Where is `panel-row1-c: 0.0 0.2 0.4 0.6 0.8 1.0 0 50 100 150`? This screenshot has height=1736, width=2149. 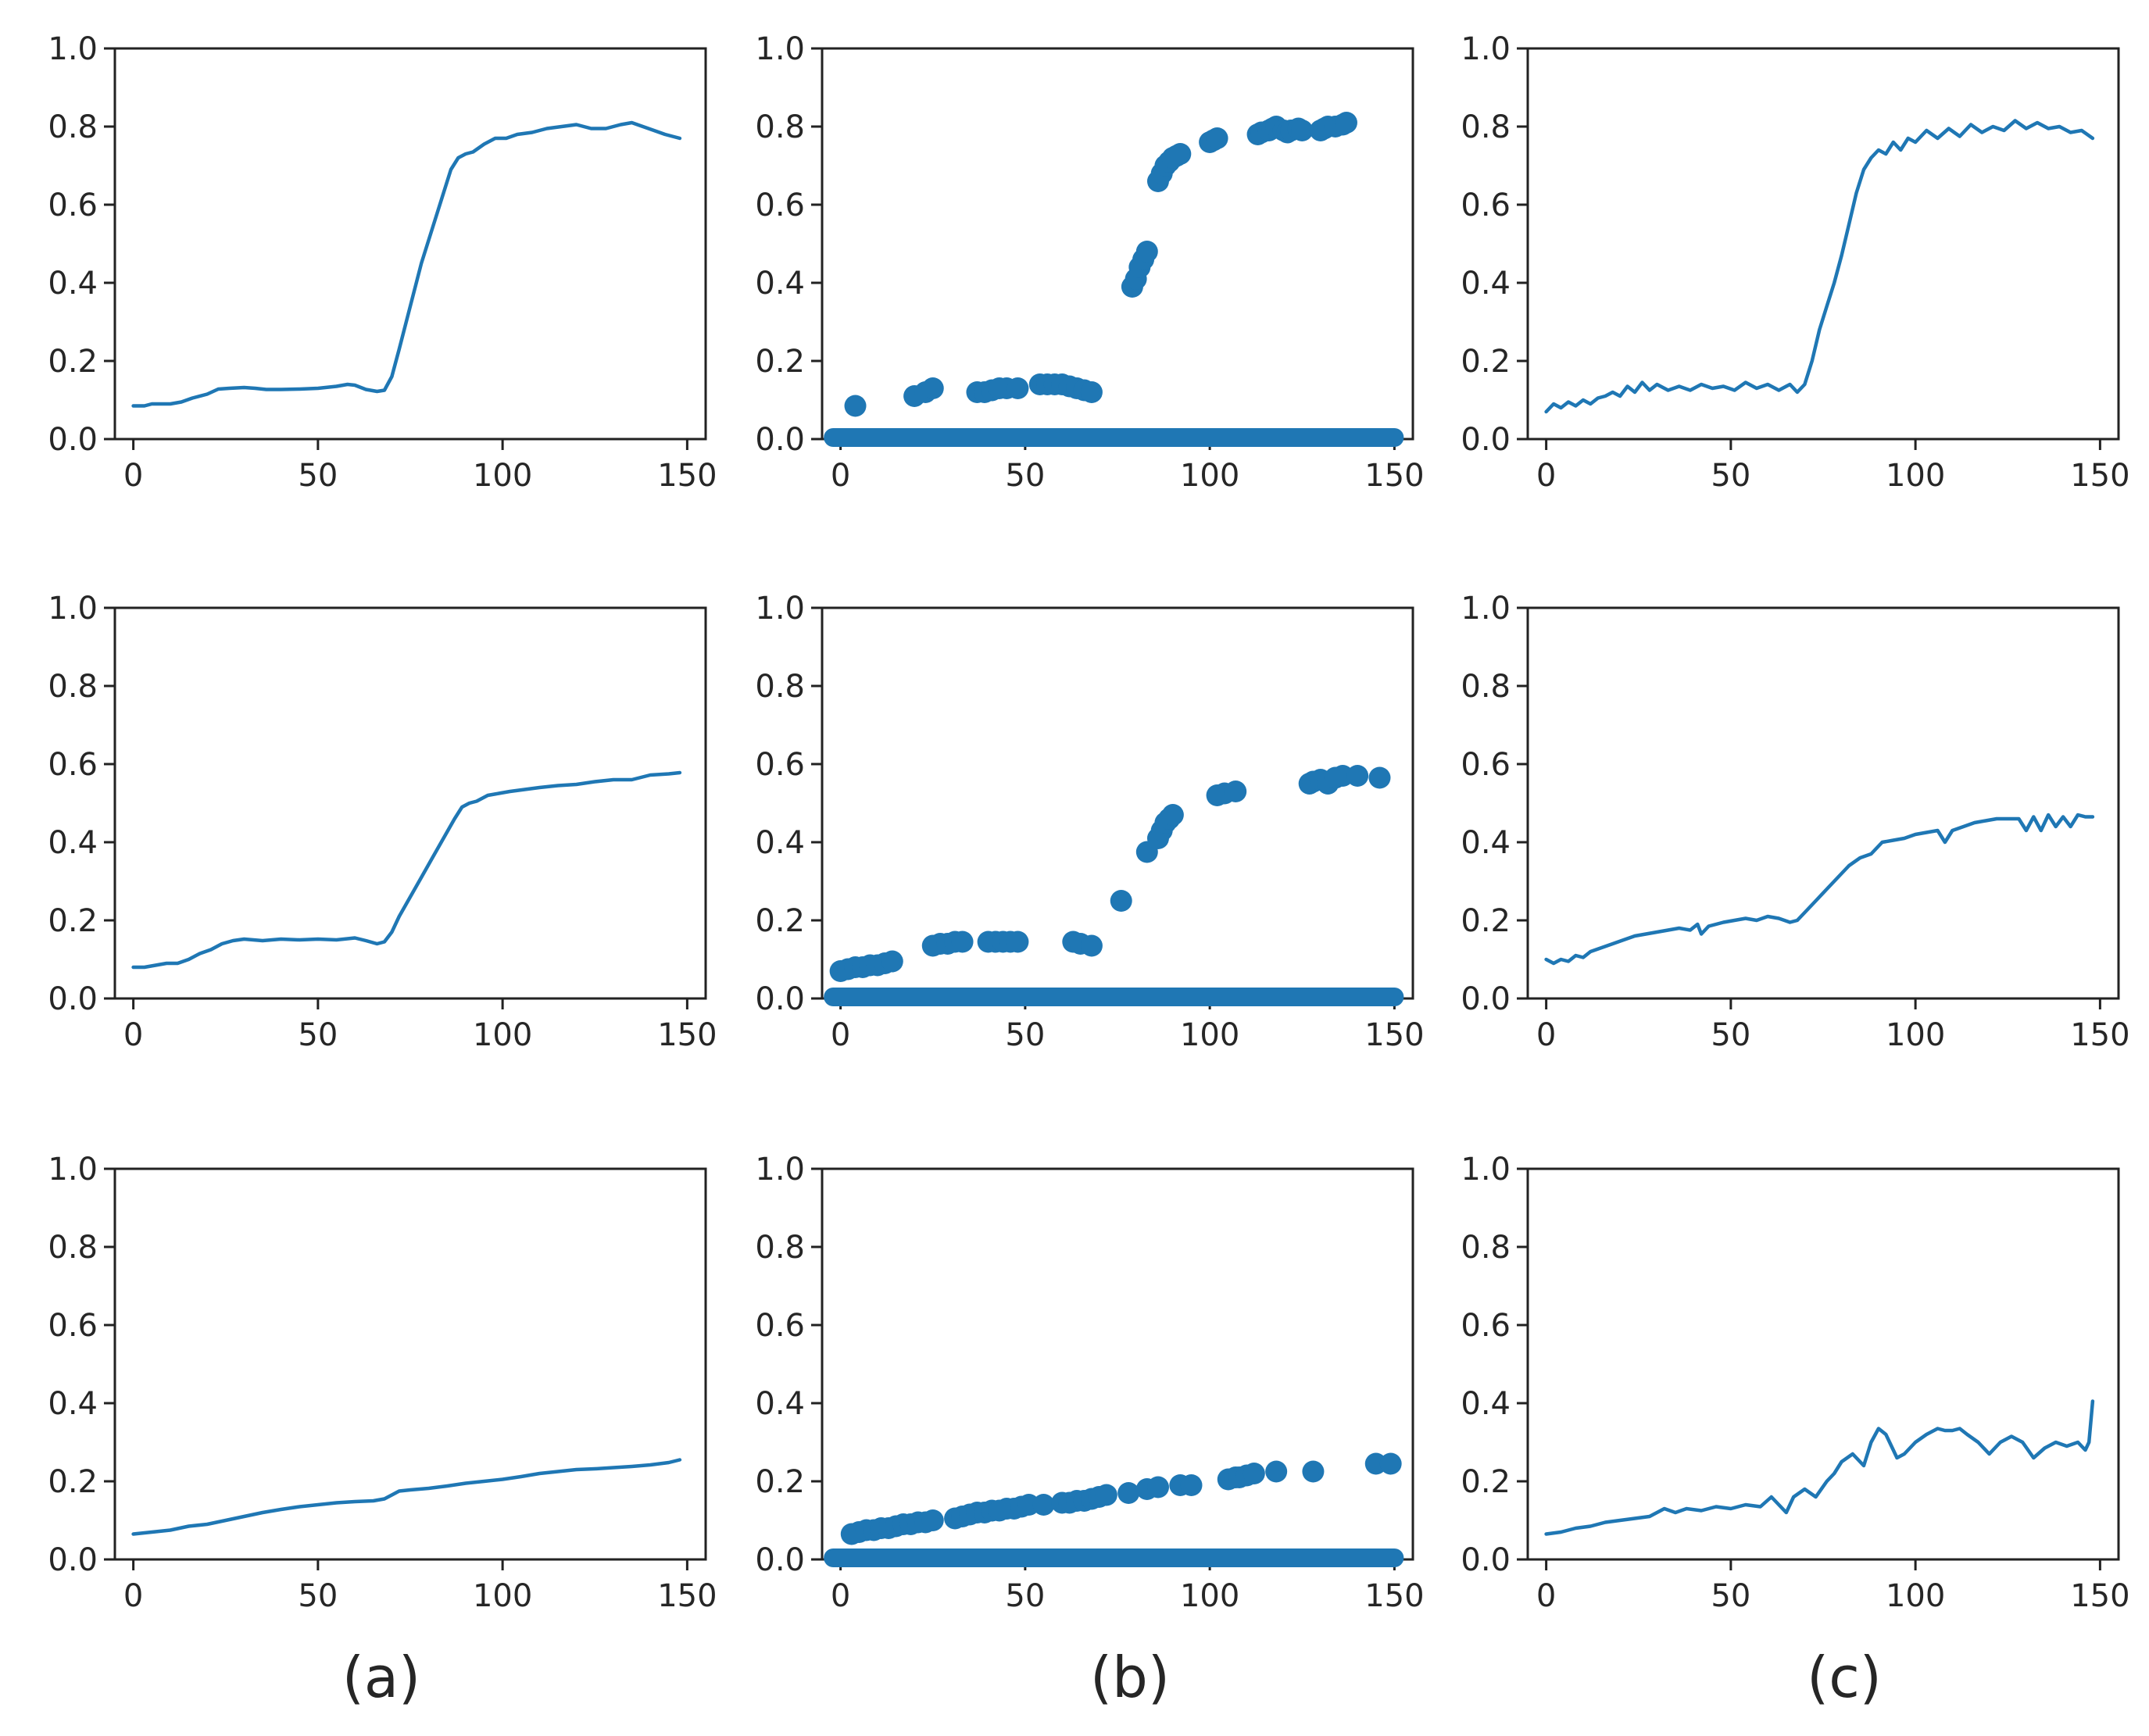
panel-row1-c: 0.0 0.2 0.4 0.6 0.8 1.0 0 50 100 150 is located at coordinates (1795, 262).